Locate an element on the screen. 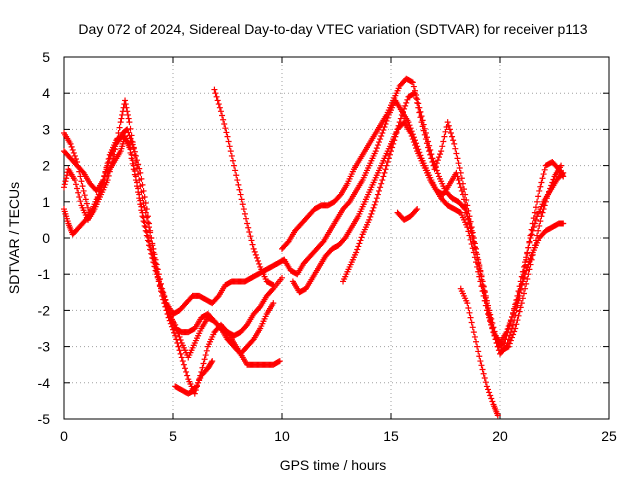 This screenshot has width=640, height=480. y-tick-label: -3 is located at coordinates (44, 347).